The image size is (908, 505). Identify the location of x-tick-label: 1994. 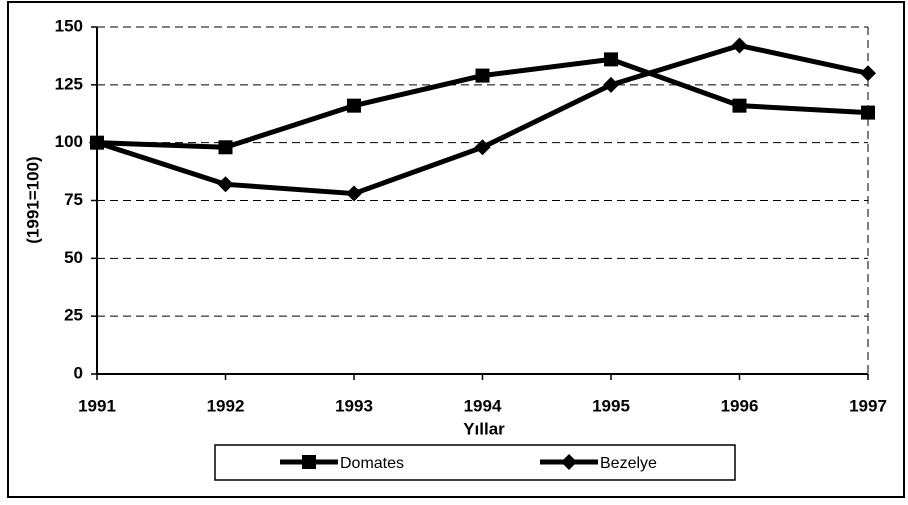
(483, 405).